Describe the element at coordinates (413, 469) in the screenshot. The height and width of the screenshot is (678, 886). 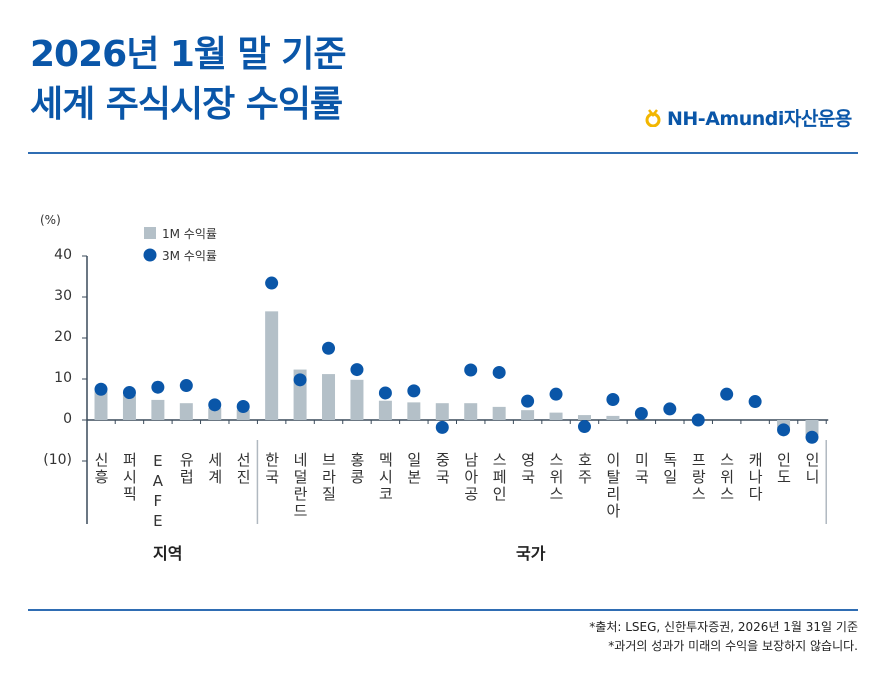
I see `x-tick-label: 일본` at that location.